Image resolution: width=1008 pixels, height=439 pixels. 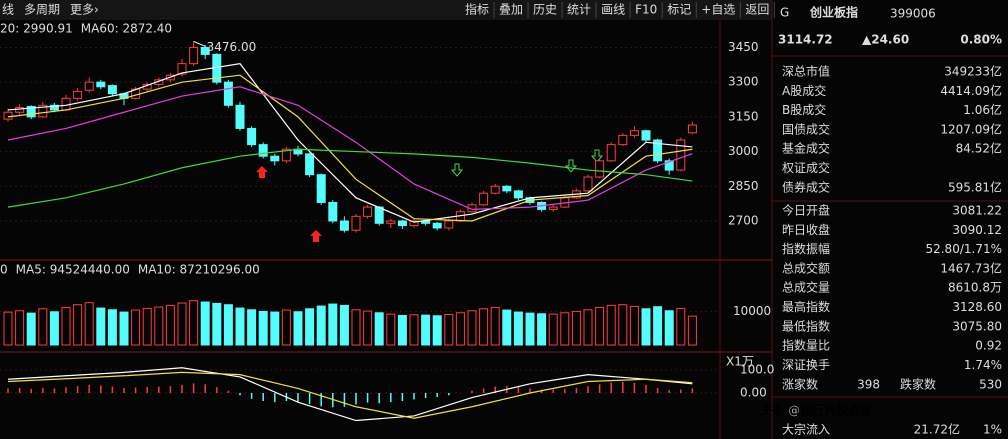 What do you see at coordinates (743, 220) in the screenshot?
I see `y-tick-label: 2700` at bounding box center [743, 220].